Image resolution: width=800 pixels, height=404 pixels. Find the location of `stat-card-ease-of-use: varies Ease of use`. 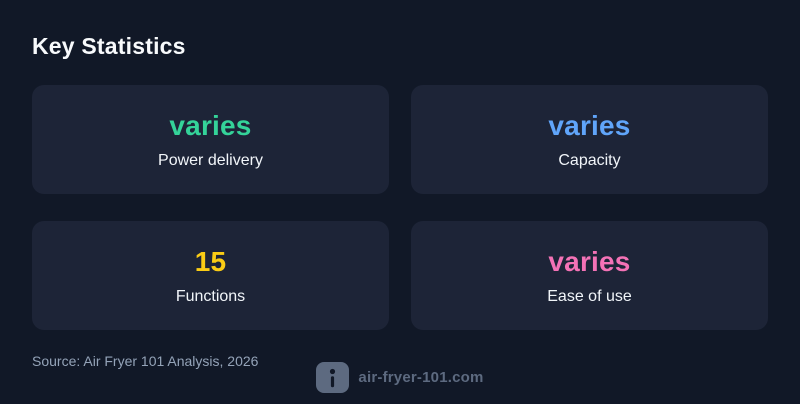

stat-card-ease-of-use: varies Ease of use is located at coordinates (589, 275).